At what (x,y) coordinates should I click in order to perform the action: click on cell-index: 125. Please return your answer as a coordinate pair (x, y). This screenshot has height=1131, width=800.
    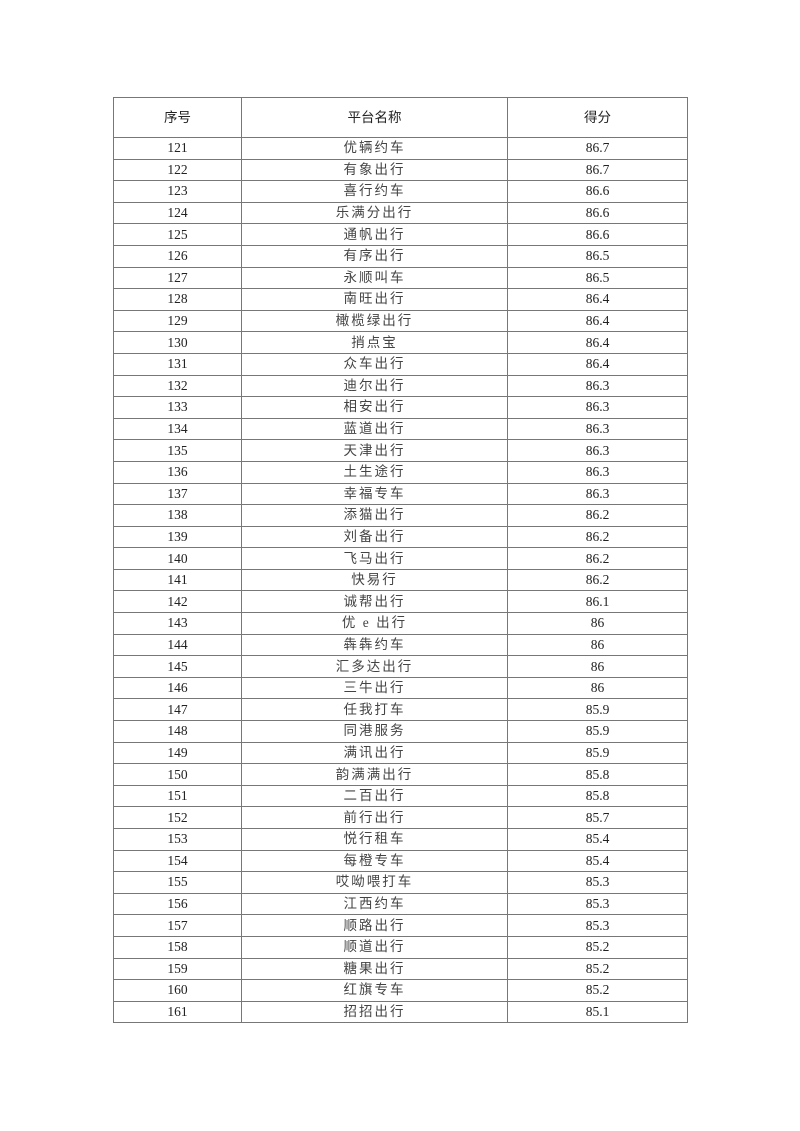
    Looking at the image, I should click on (177, 234).